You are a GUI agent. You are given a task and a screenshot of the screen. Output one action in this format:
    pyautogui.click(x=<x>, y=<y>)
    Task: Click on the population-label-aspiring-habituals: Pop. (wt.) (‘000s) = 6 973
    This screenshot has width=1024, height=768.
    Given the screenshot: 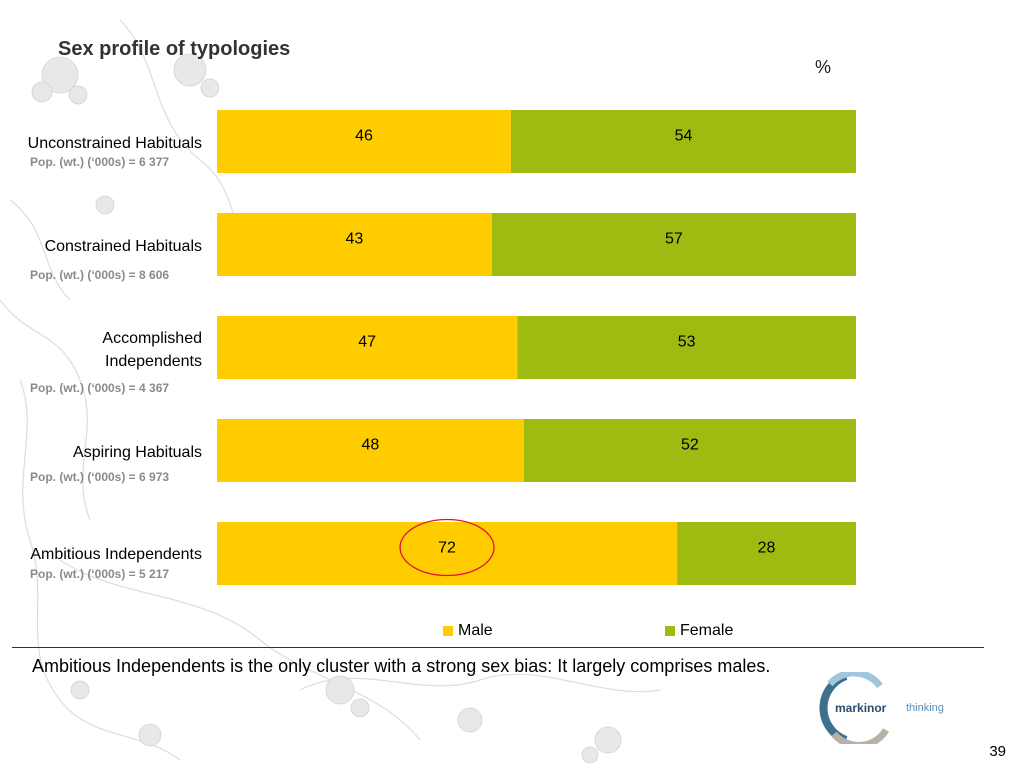 What is the action you would take?
    pyautogui.click(x=100, y=477)
    